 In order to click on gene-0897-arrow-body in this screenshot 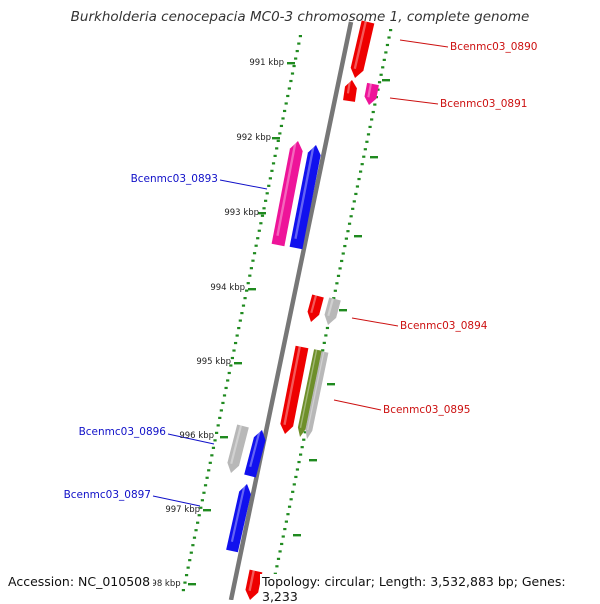, I will do `click(238, 518)`.